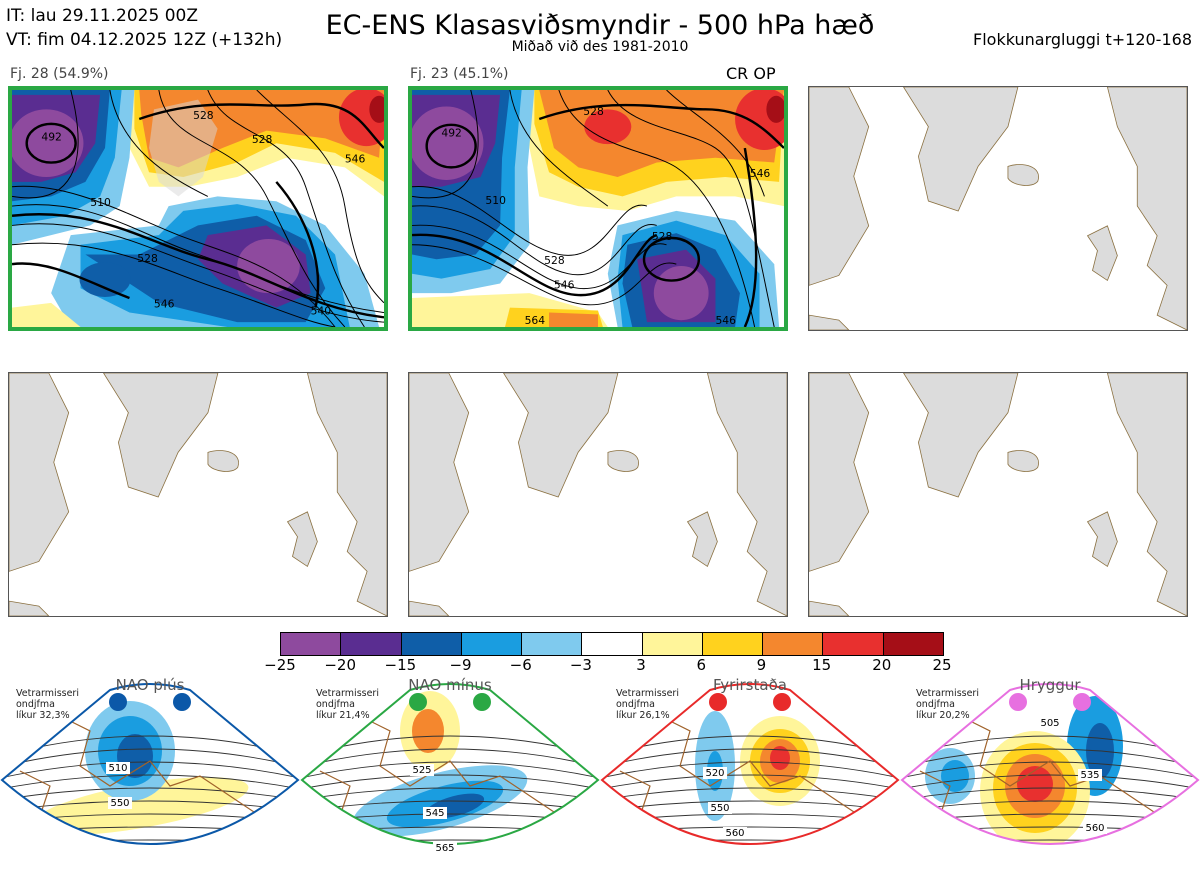 The image size is (1200, 871). What do you see at coordinates (102, 16) in the screenshot?
I see `issue-time: IT: lau 29.11.2025 00Z` at bounding box center [102, 16].